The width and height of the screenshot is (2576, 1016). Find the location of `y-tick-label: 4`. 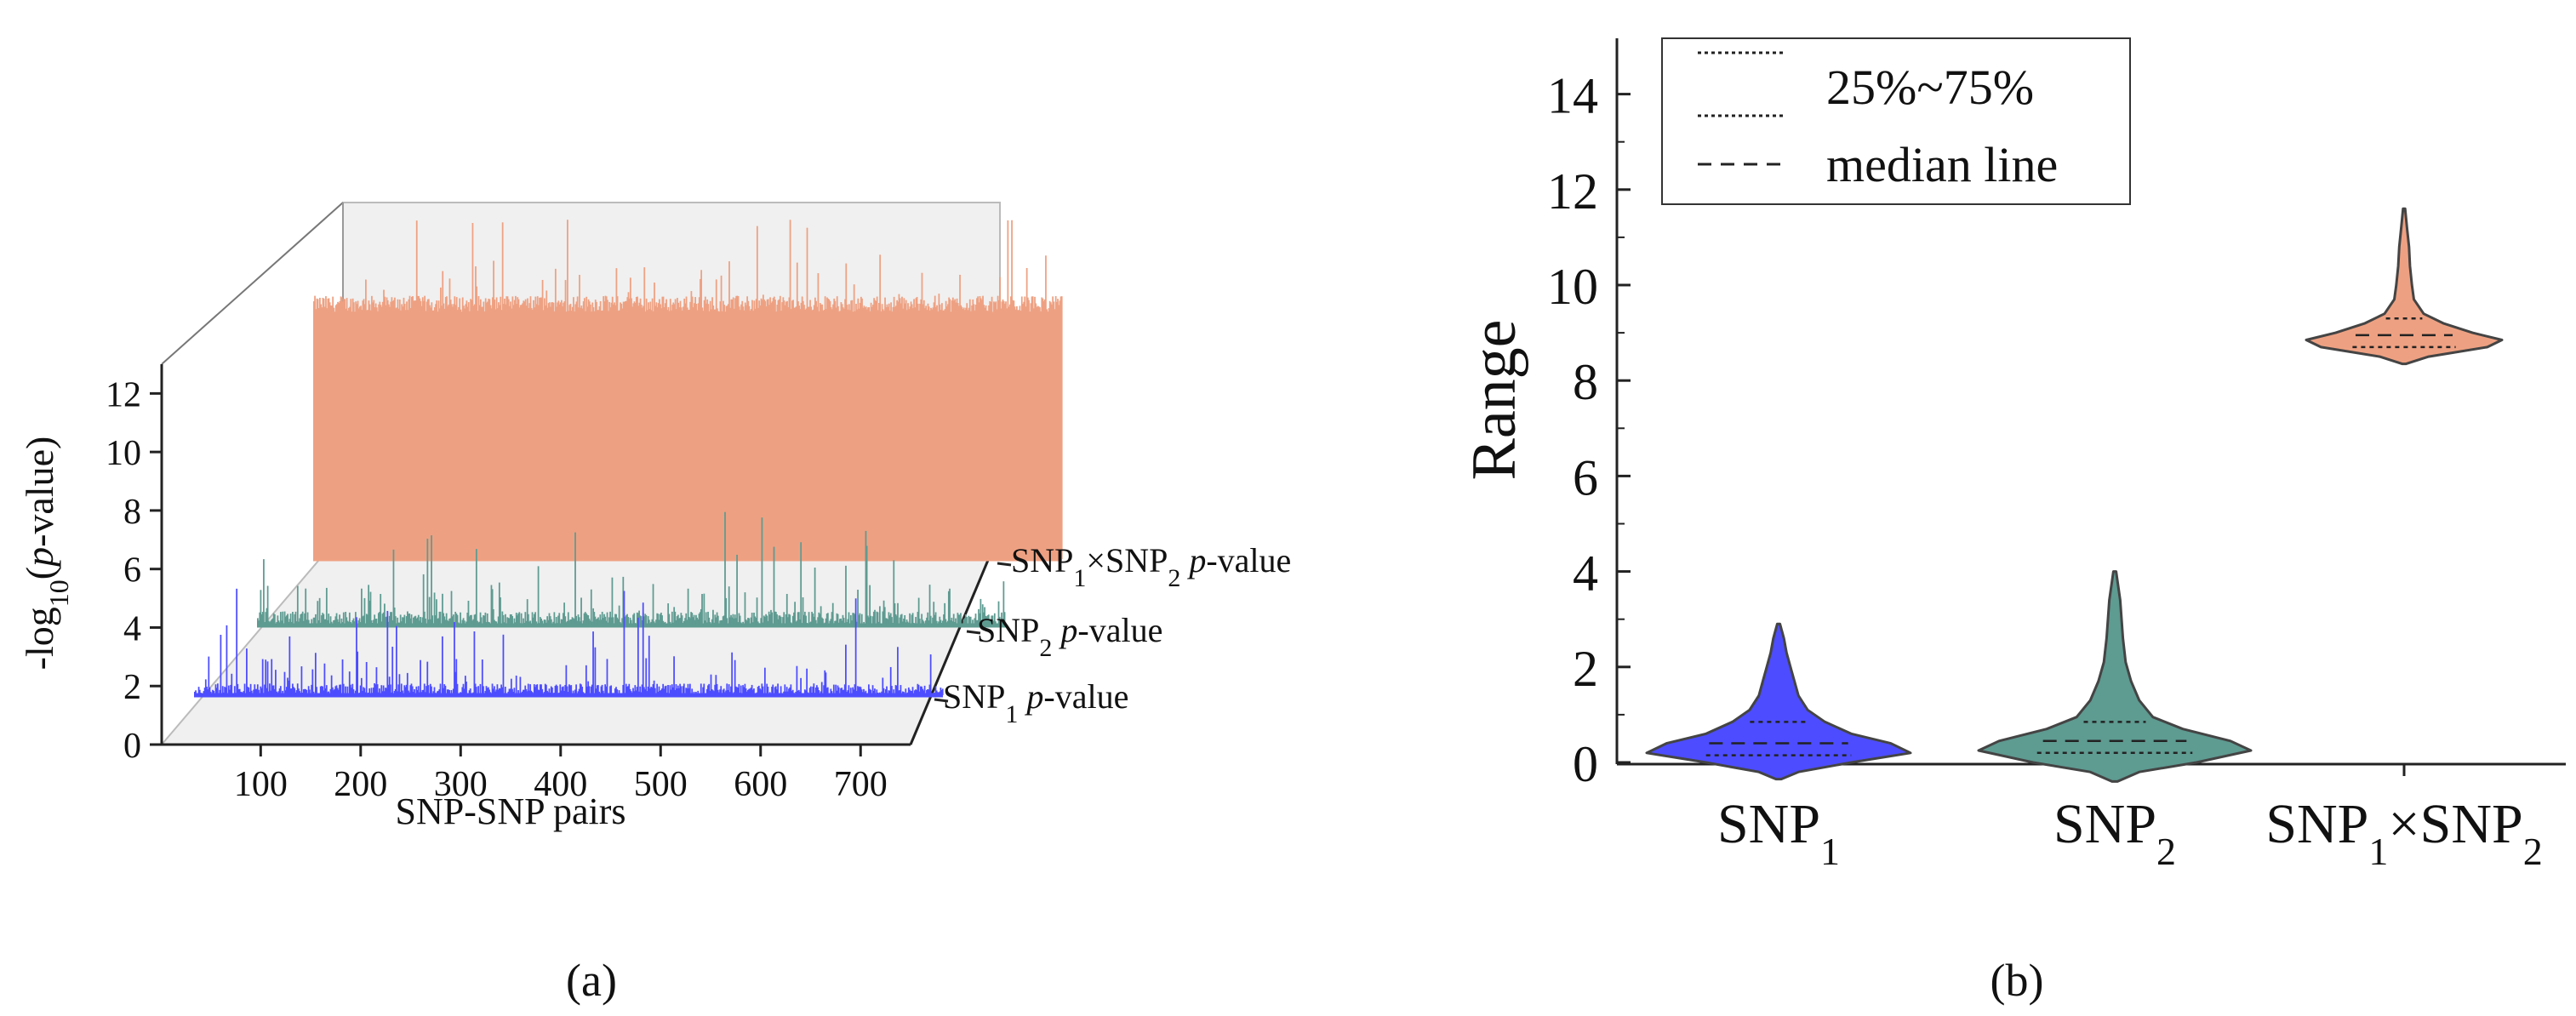

y-tick-label: 4 is located at coordinates (1585, 573).